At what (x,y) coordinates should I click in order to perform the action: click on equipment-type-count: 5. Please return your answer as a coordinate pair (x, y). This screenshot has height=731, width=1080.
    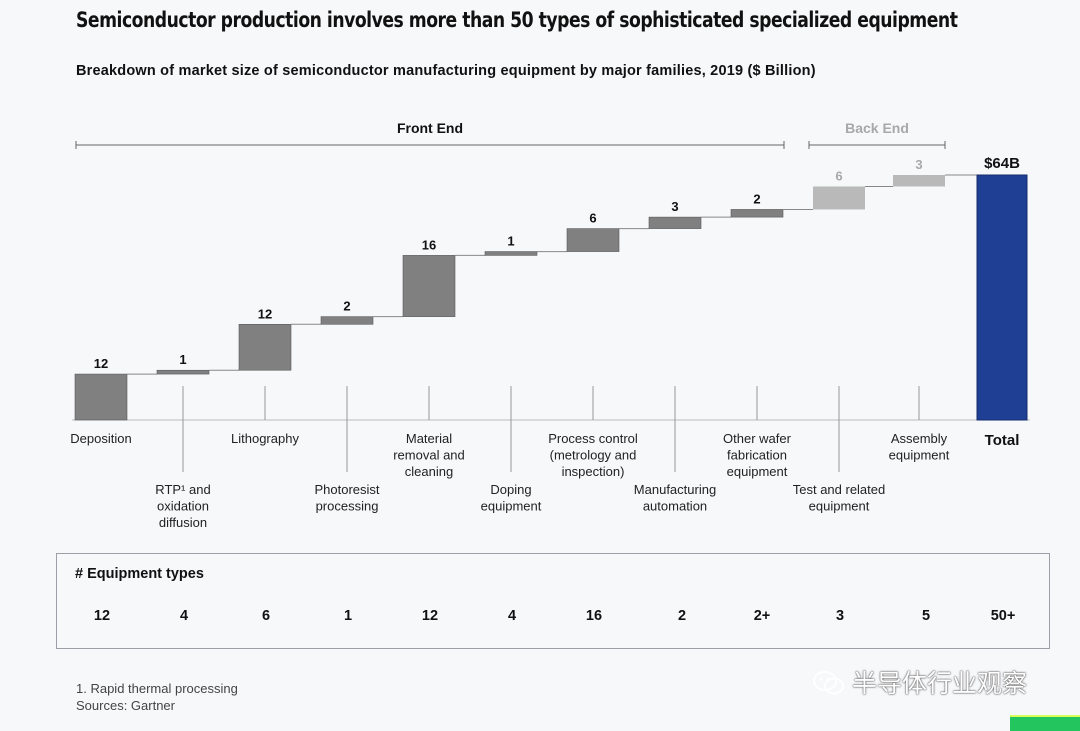
    Looking at the image, I should click on (926, 616).